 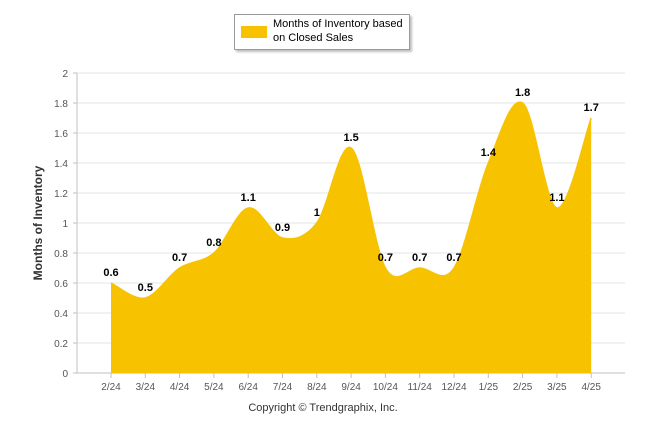 I want to click on y-tick-label: 0.8, so click(x=61, y=254).